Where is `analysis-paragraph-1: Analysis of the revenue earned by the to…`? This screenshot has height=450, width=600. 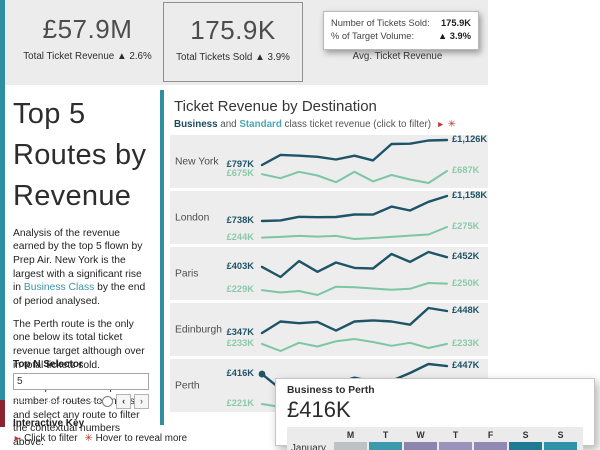 analysis-paragraph-1: Analysis of the revenue earned by the to… is located at coordinates (79, 267).